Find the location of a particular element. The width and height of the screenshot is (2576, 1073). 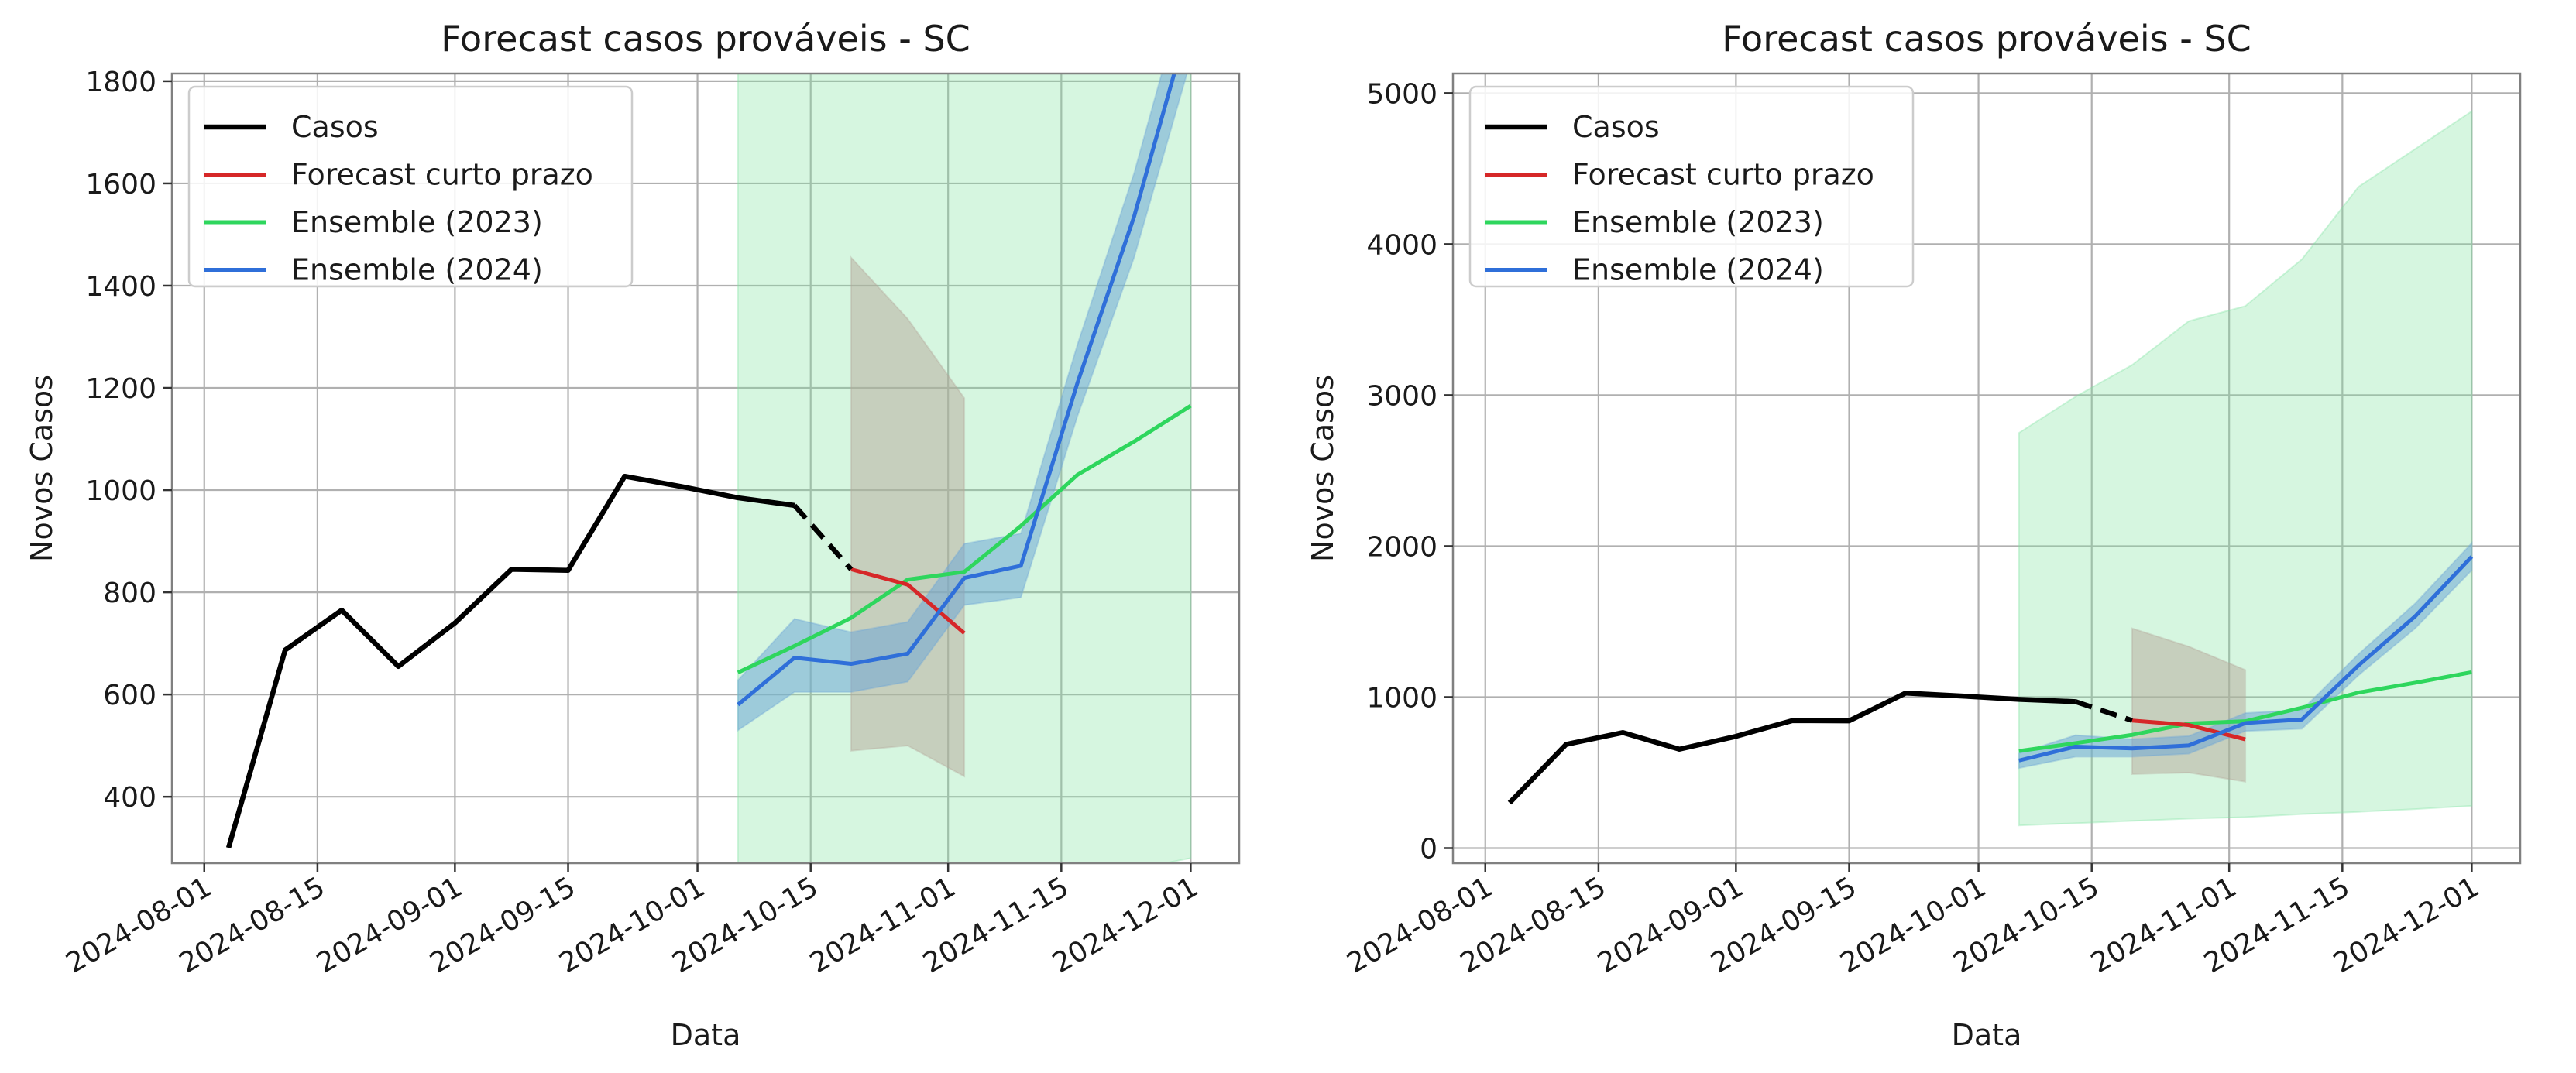

y-tick-label: 600 is located at coordinates (129, 695).